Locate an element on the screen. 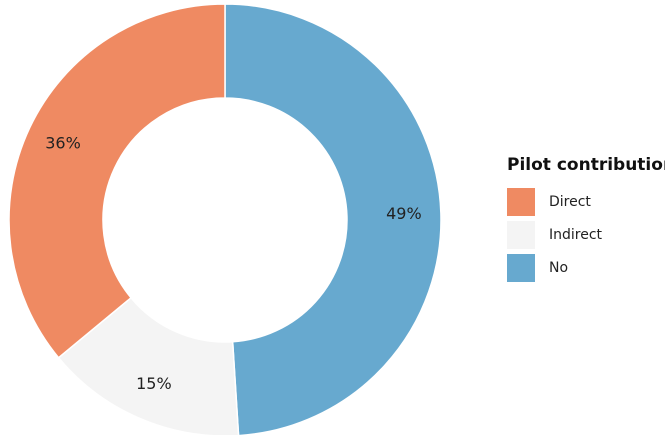 The width and height of the screenshot is (665, 435). legend-label-no: No is located at coordinates (559, 267).